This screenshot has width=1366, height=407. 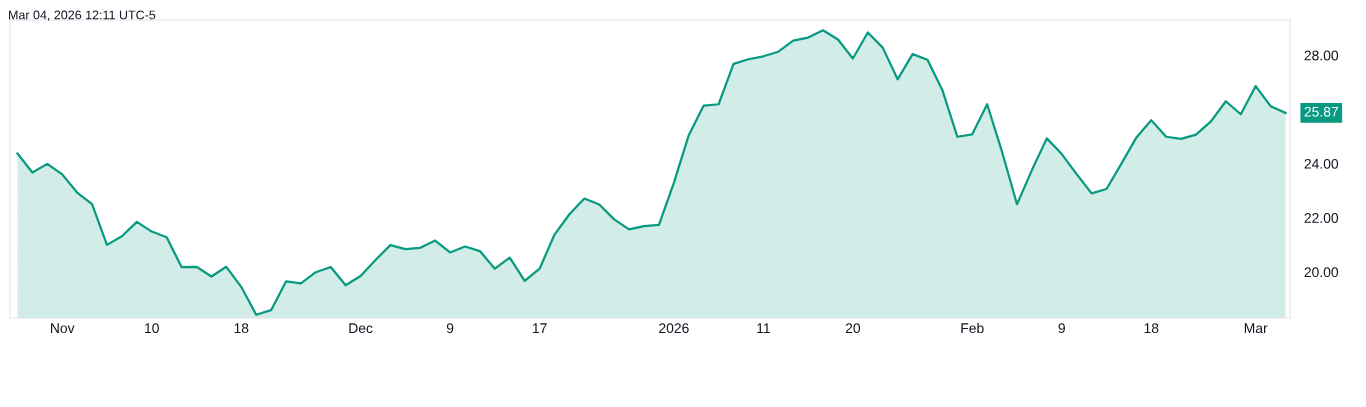 I want to click on x-tick-label: 20, so click(x=853, y=328).